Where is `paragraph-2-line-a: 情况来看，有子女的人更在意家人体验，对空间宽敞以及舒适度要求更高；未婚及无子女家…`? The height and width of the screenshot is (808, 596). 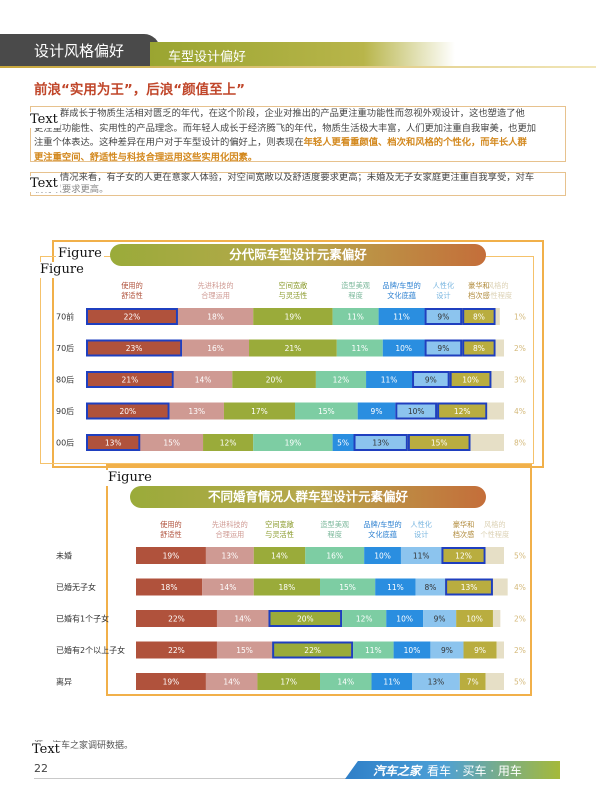 paragraph-2-line-a: 情况来看，有子女的人更在意家人体验，对空间宽敞以及舒适度要求更高；未婚及无子女家… is located at coordinates (297, 177).